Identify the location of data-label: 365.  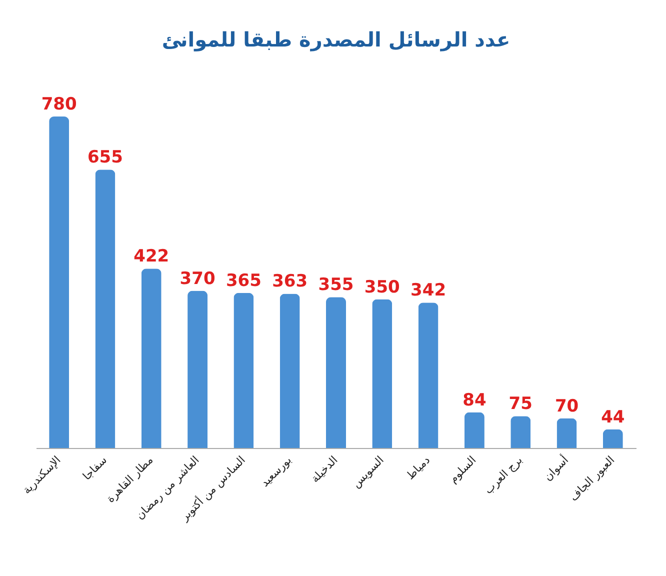
(244, 280).